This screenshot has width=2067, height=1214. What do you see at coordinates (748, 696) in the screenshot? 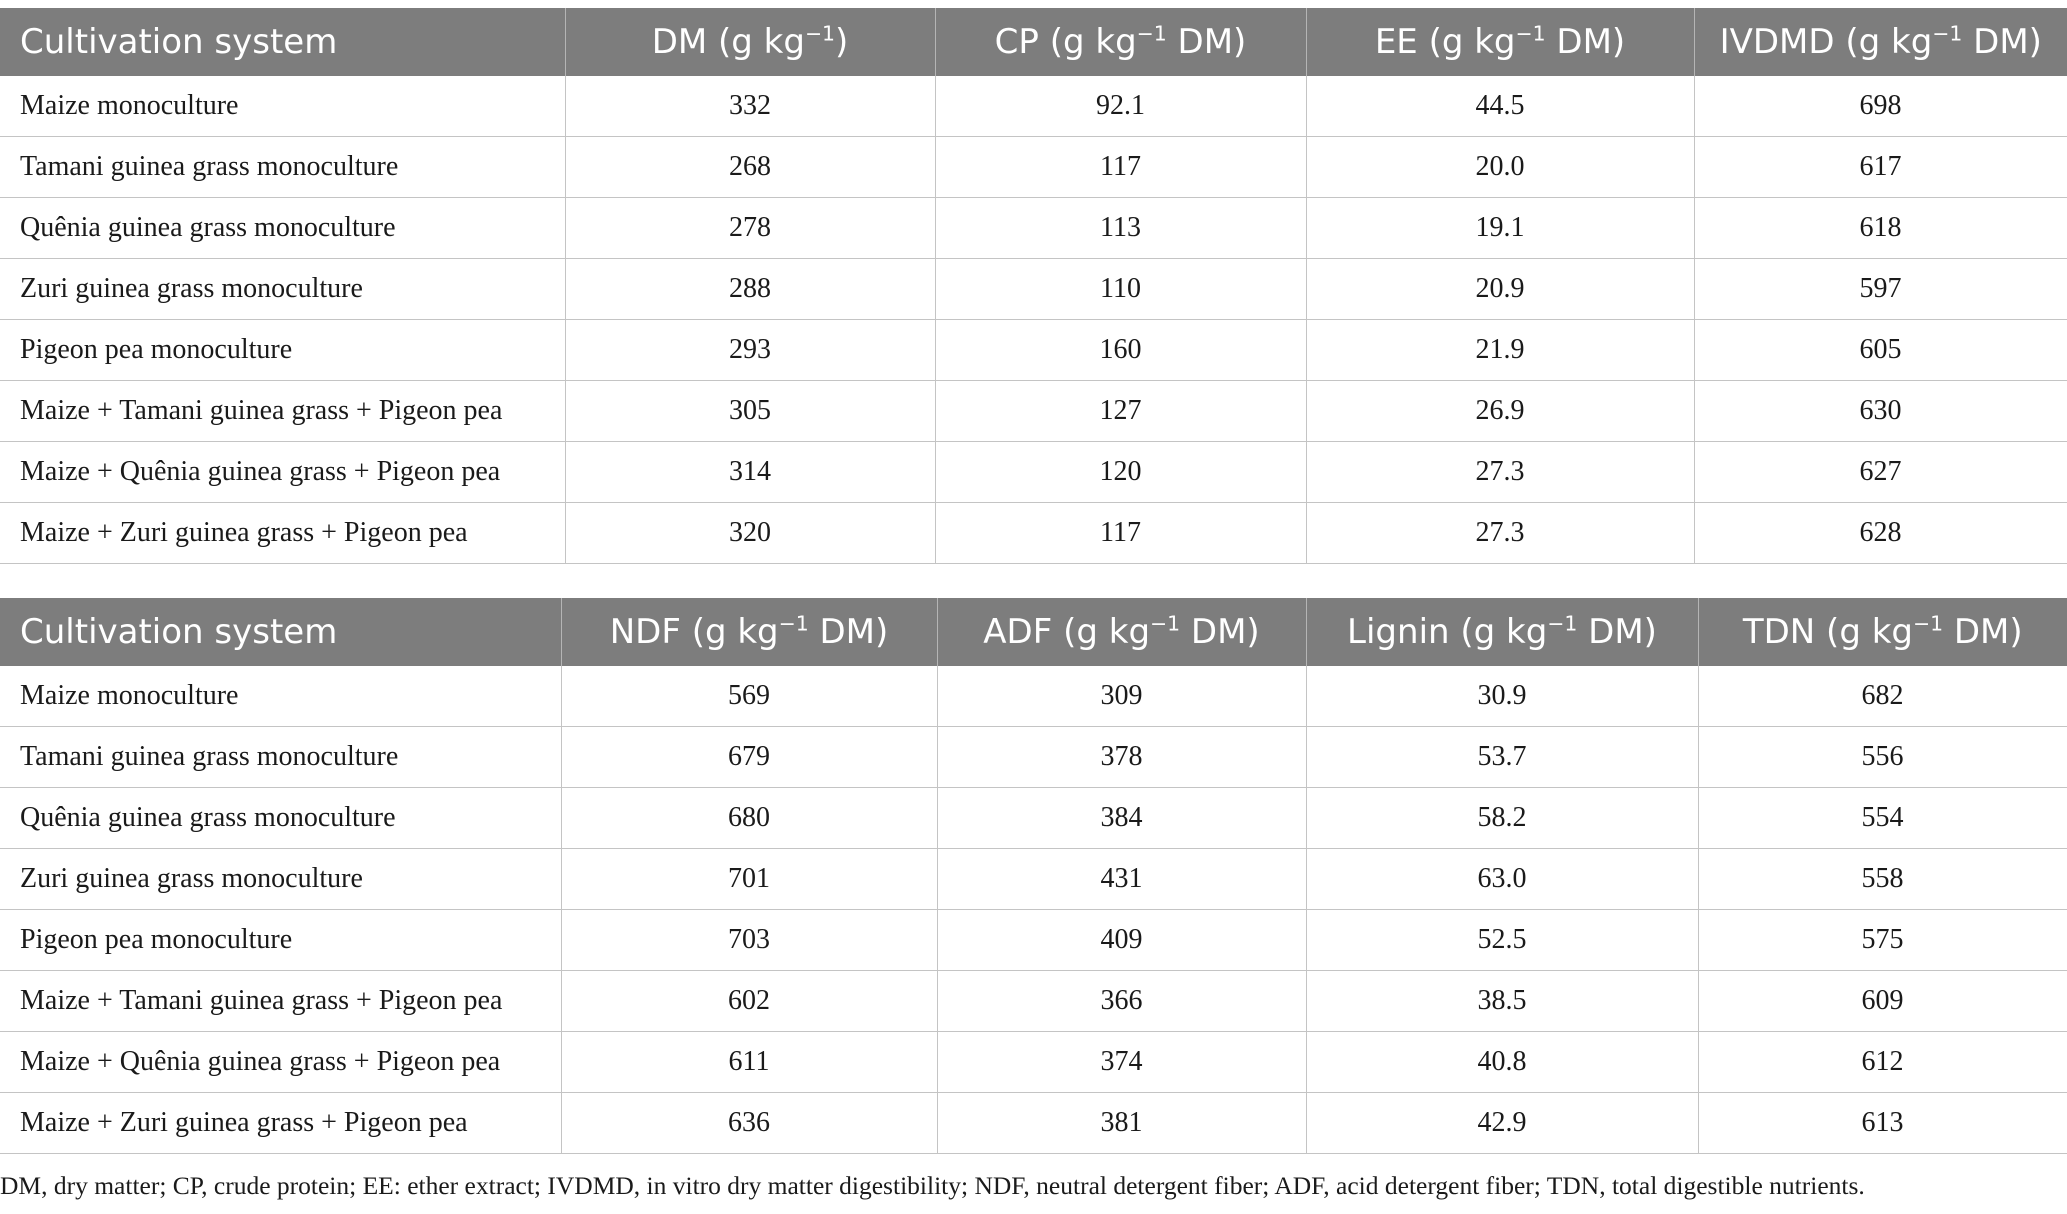
I see `table-cell: 569` at bounding box center [748, 696].